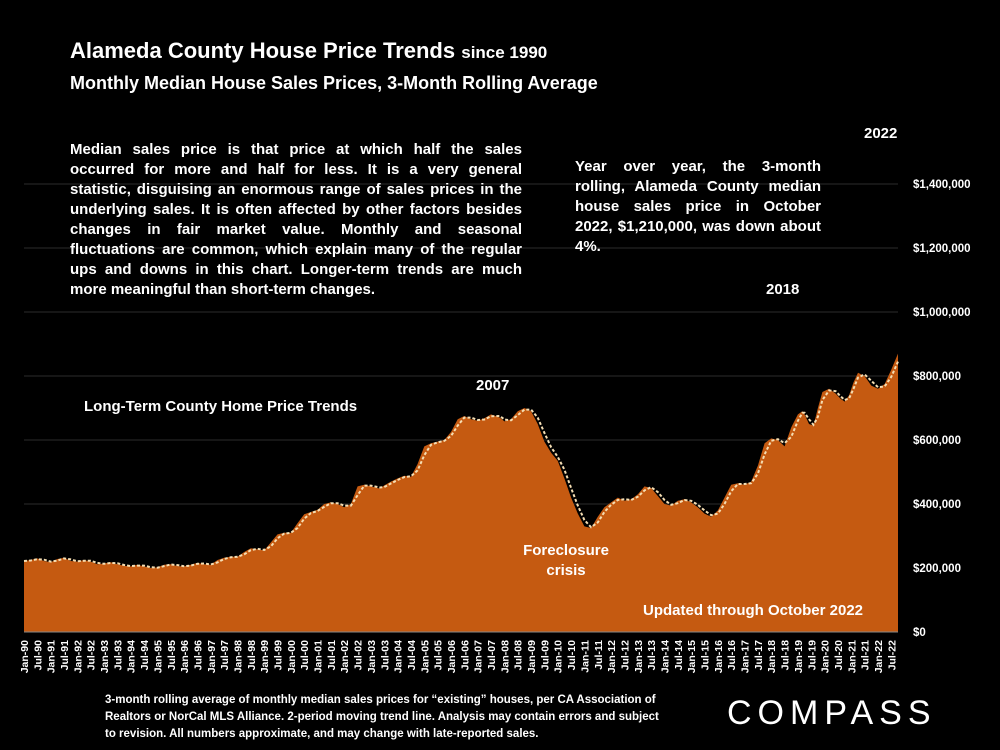  I want to click on x-tick-label: Jul-95, so click(172, 655).